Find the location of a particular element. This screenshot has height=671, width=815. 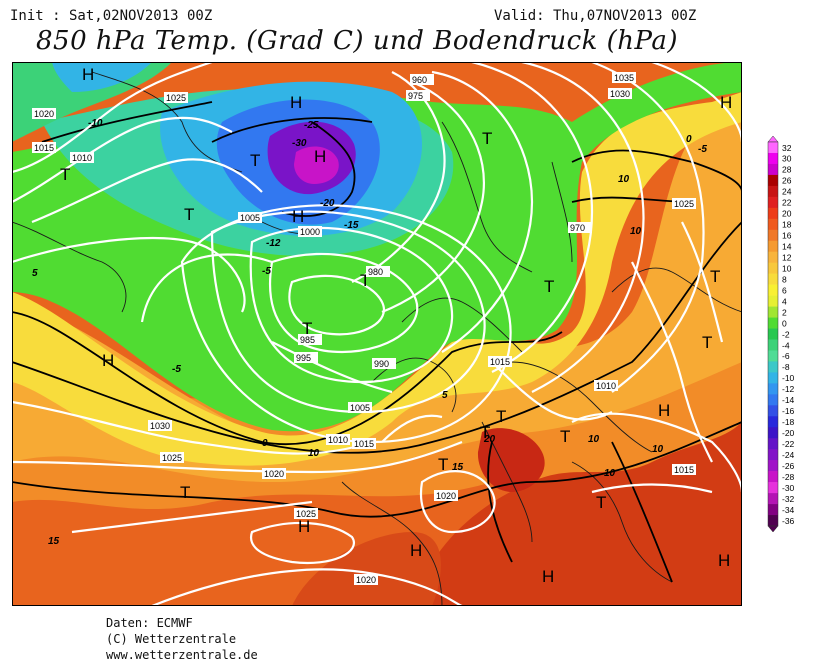

footer-data-source: Daten: ECMWF is located at coordinates (149, 623).